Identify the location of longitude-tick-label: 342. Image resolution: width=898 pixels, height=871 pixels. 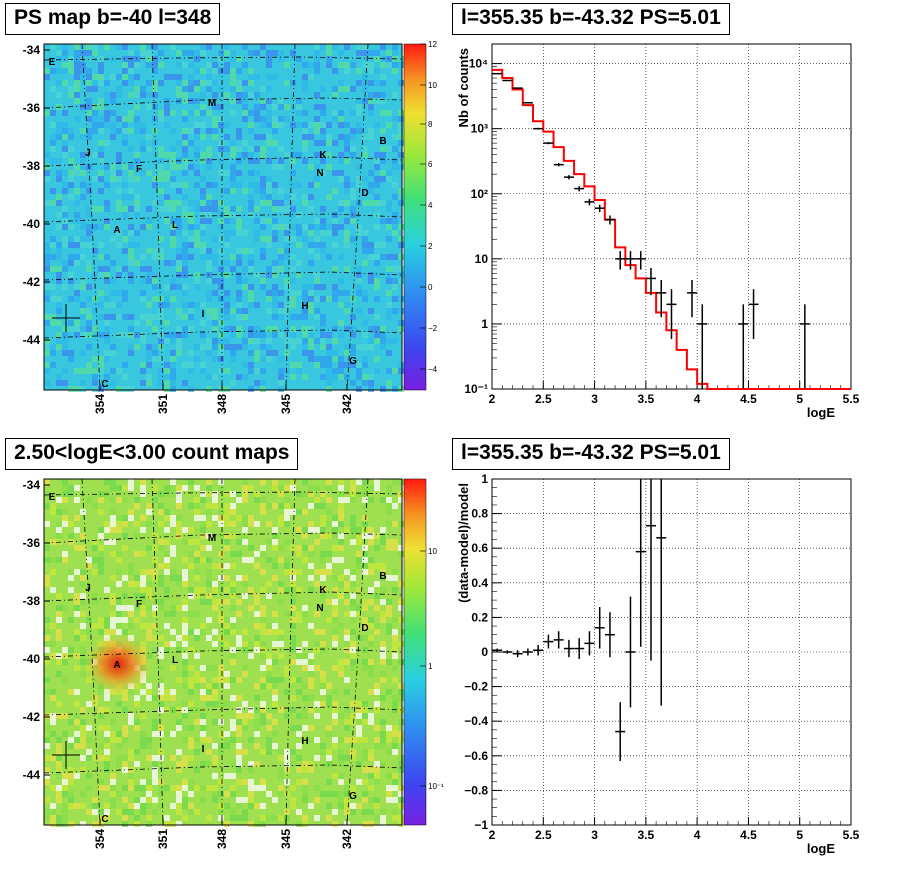
(347, 404).